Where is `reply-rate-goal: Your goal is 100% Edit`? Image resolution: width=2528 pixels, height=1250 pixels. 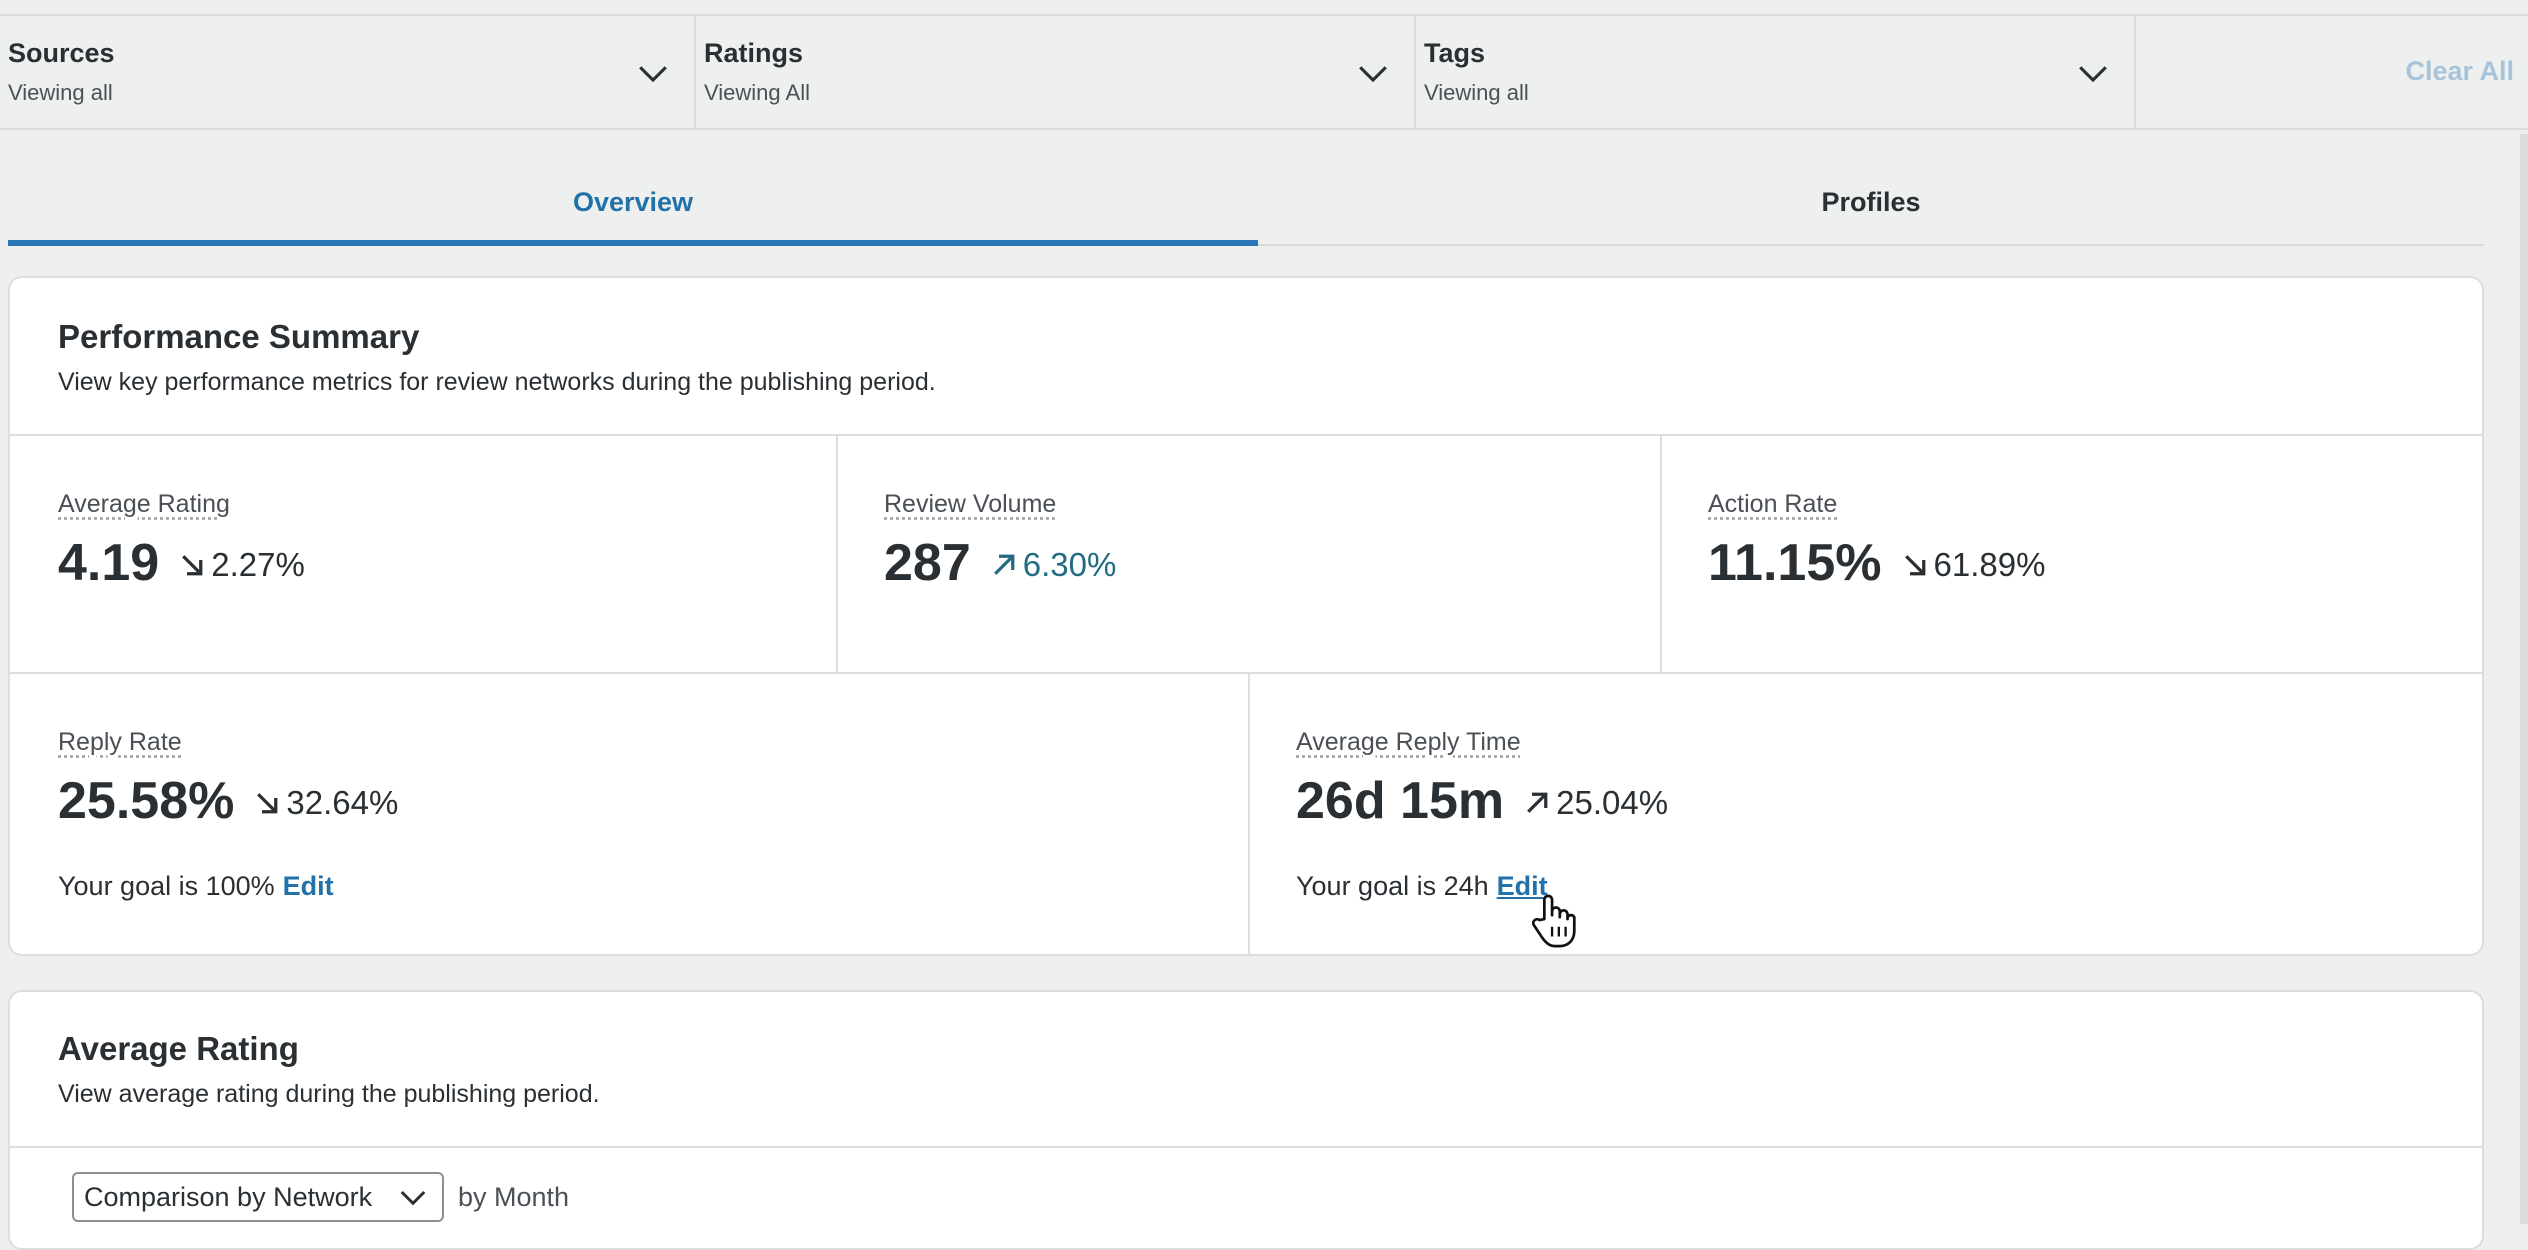
reply-rate-goal: Your goal is 100% Edit is located at coordinates (228, 886).